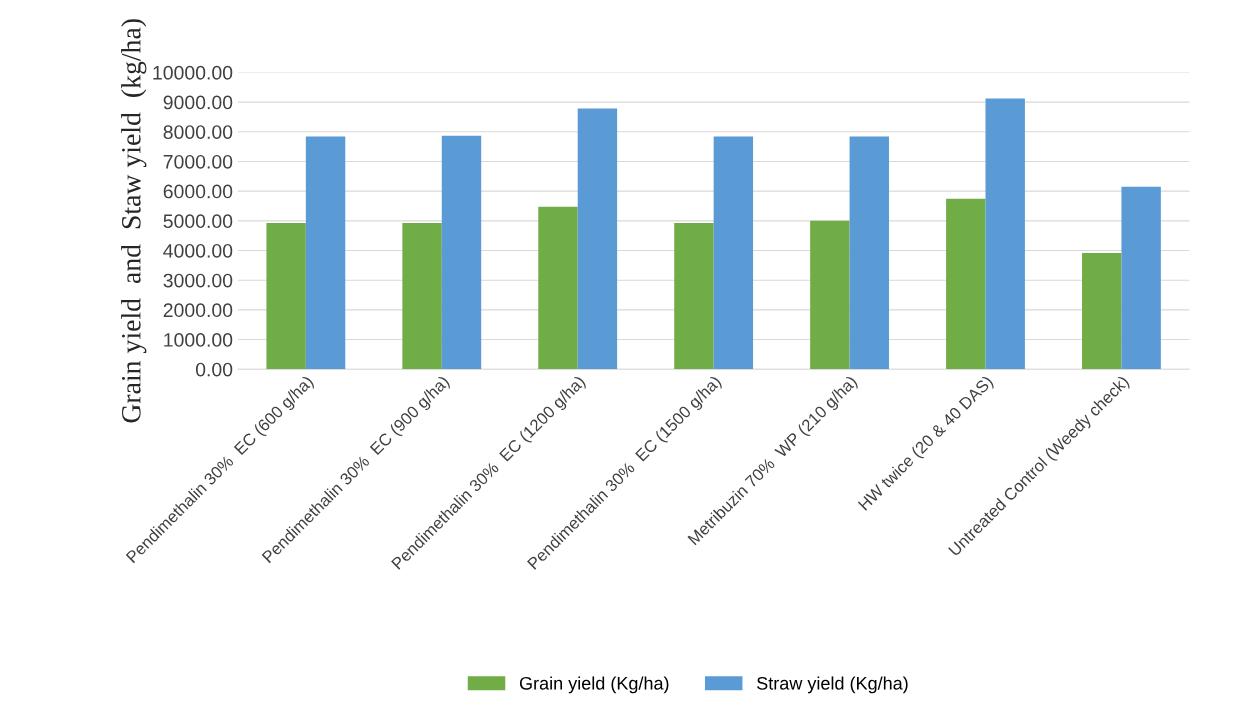  I want to click on y-tick-label: 3000.00, so click(198, 280).